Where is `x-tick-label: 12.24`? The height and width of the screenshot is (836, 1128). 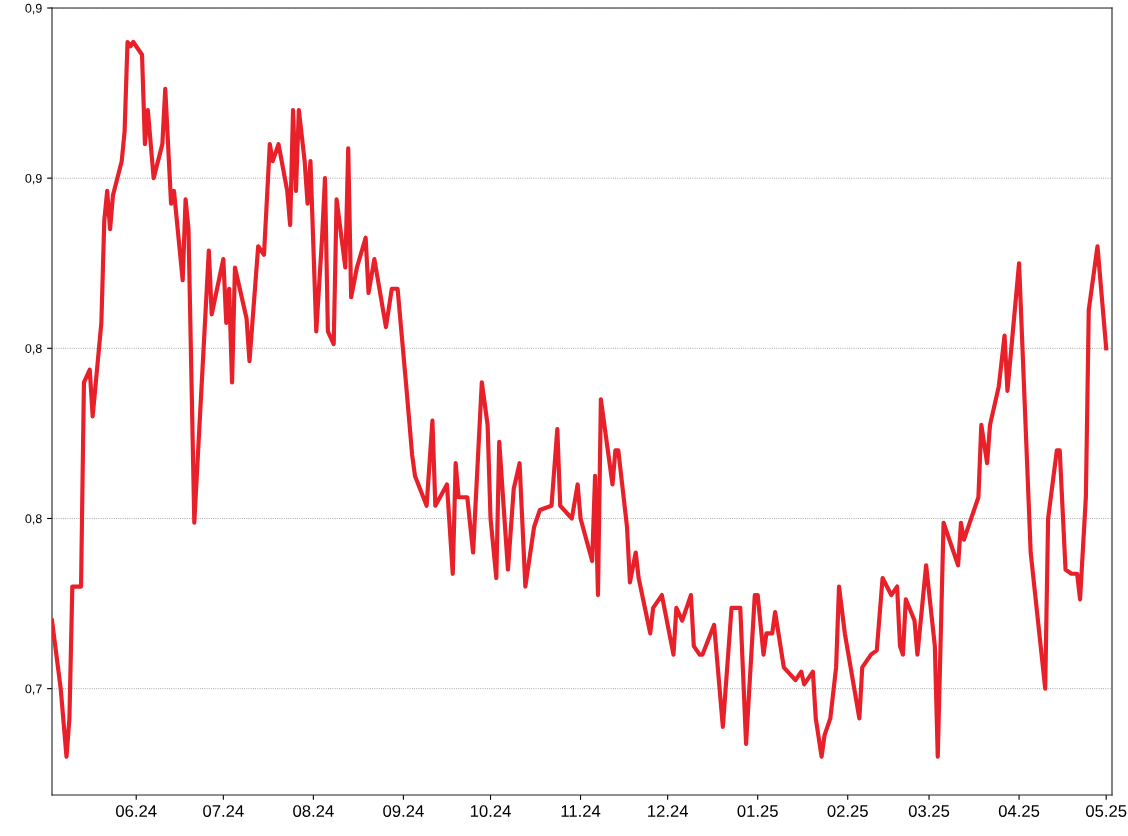
x-tick-label: 12.24 is located at coordinates (668, 811).